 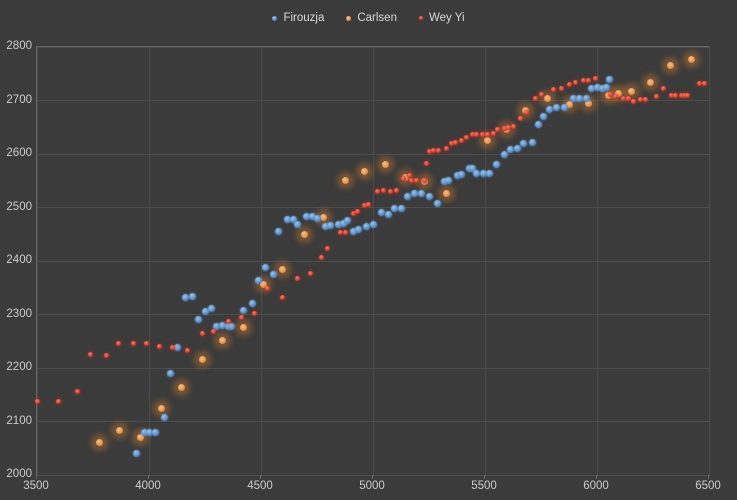 I want to click on legend-item-firouzja: Firouzja, so click(x=298, y=18).